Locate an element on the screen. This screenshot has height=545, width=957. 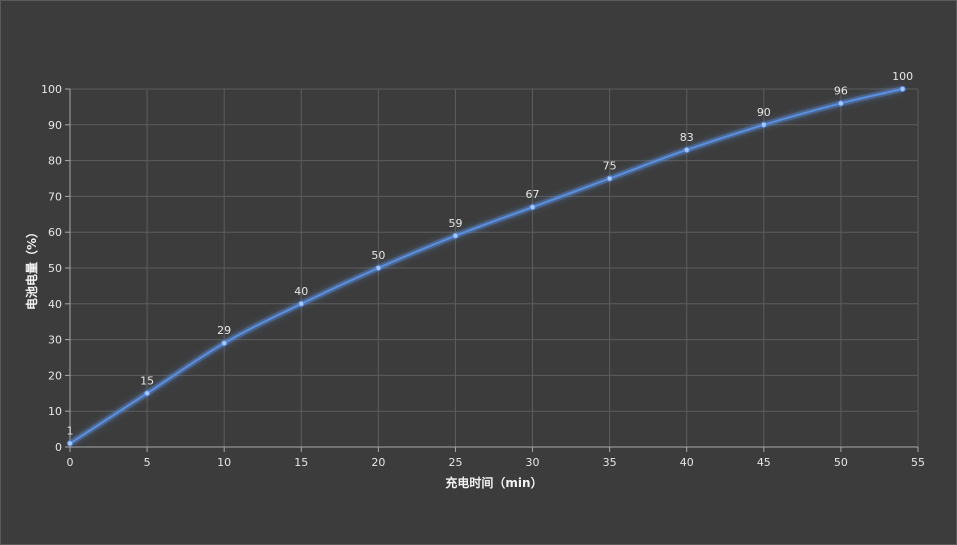
y-tick-label: 50 is located at coordinates (55, 268).